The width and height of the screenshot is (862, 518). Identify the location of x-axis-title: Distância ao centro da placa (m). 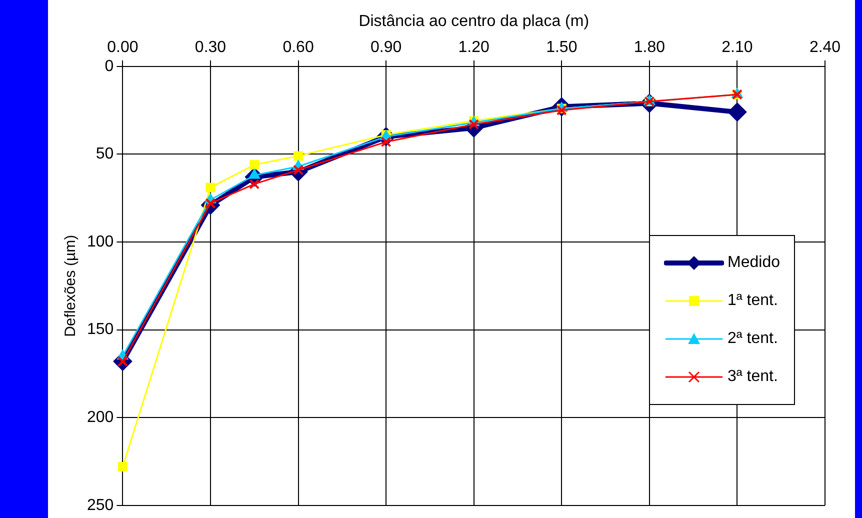
(474, 21).